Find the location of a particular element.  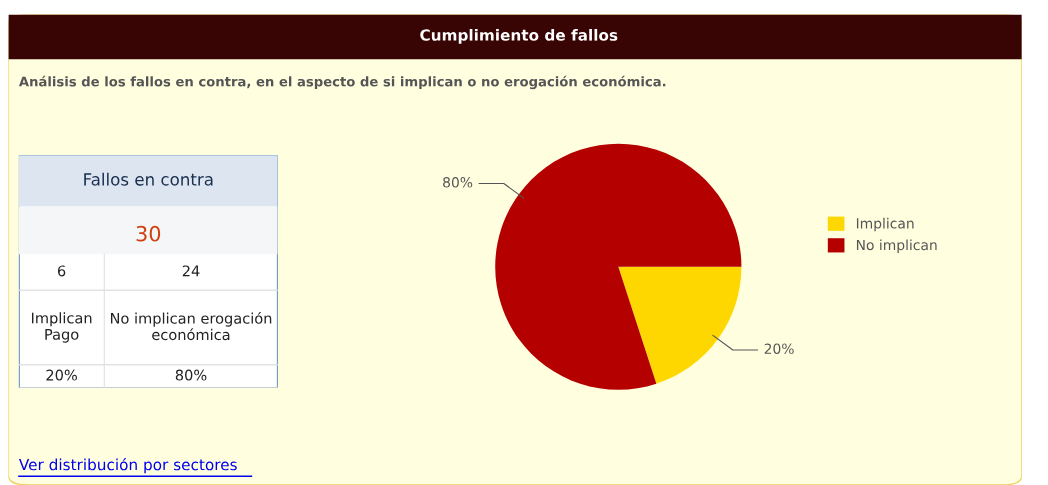

data-label: 20% is located at coordinates (779, 348).